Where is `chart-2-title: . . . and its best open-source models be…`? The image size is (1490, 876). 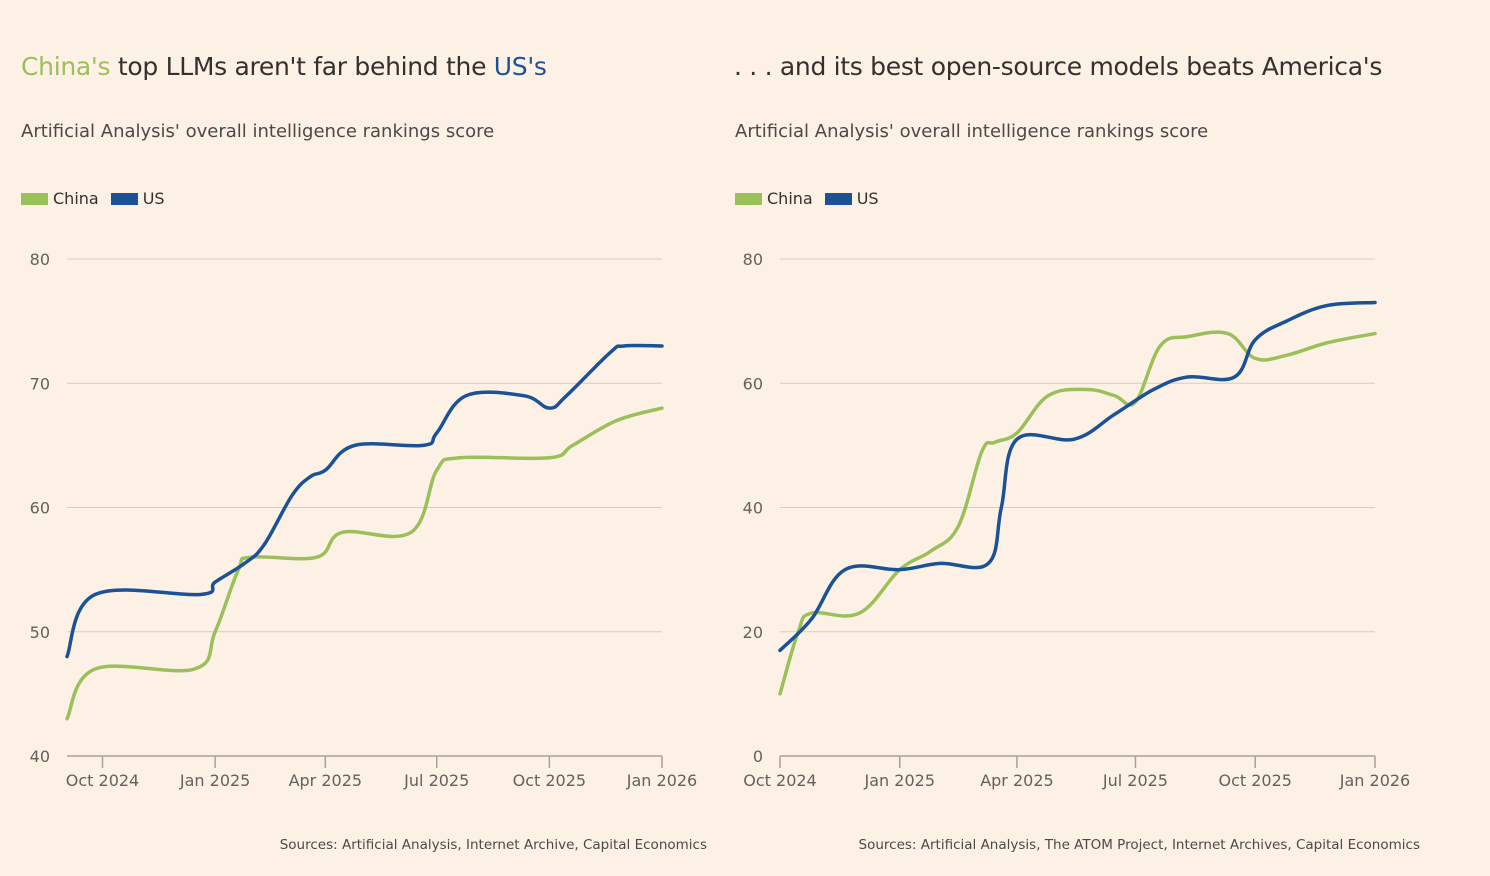
chart-2-title: . . . and its best open-source models be… is located at coordinates (1058, 66).